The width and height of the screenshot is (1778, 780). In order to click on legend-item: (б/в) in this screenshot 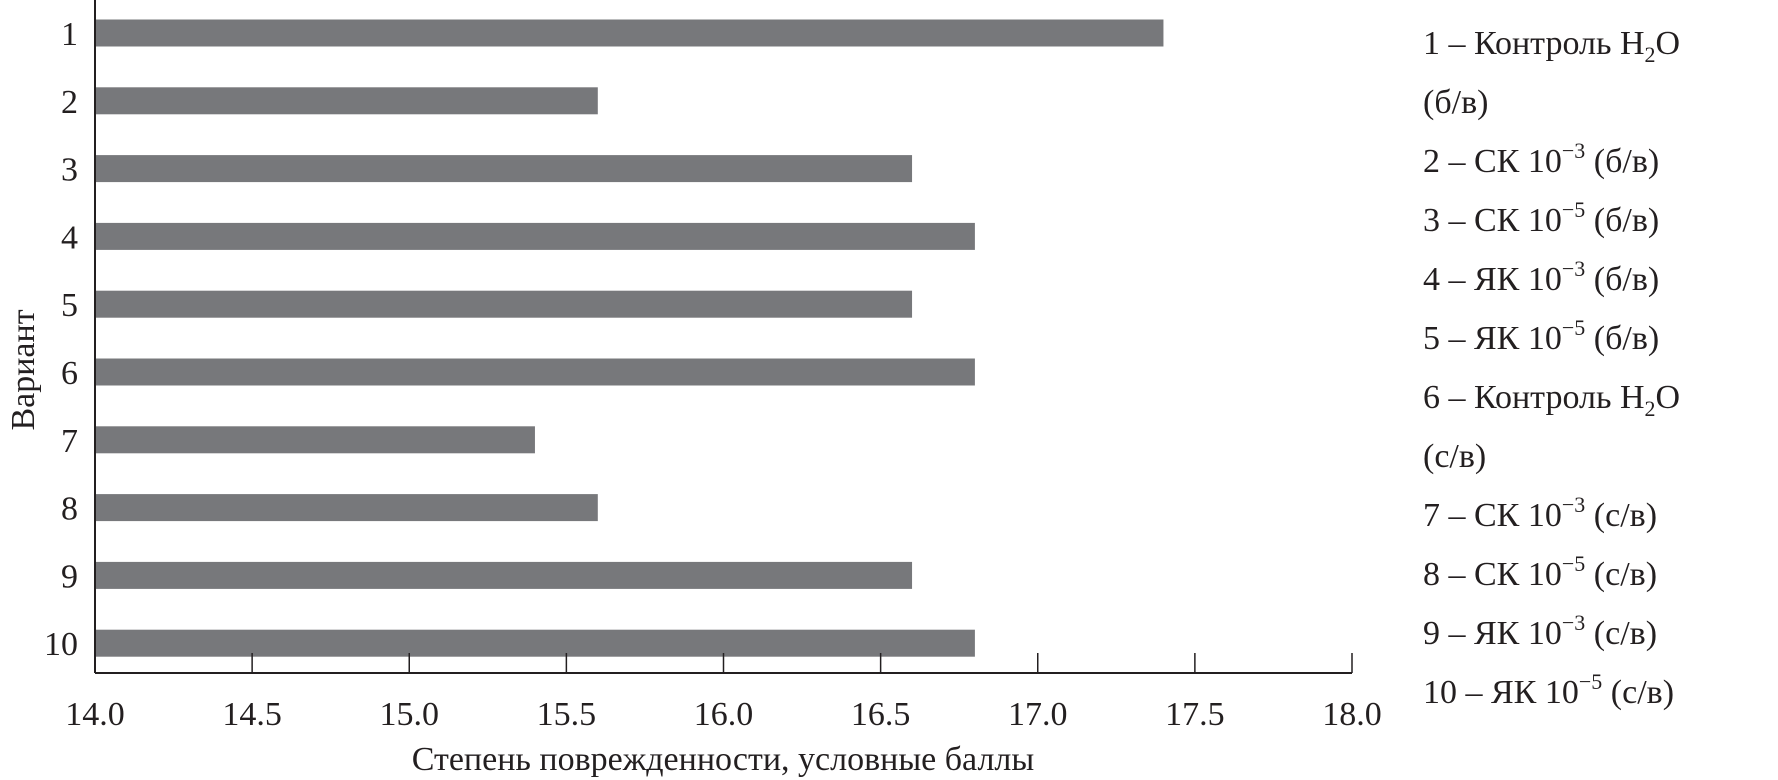, I will do `click(1551, 102)`.